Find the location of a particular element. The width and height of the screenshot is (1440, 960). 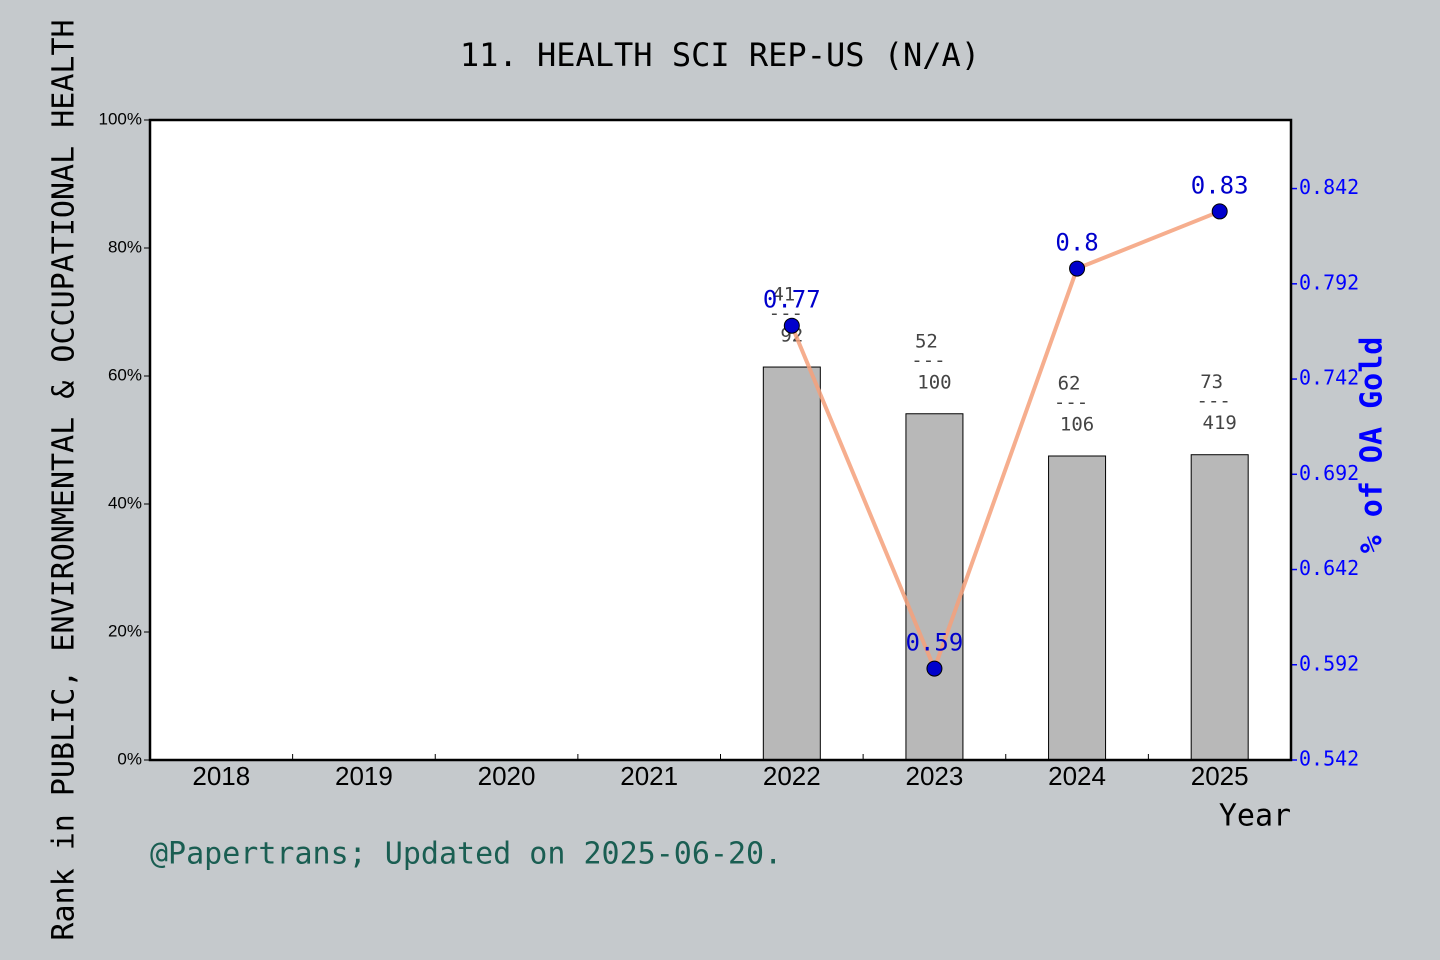

total-label: 100 is located at coordinates (934, 382).